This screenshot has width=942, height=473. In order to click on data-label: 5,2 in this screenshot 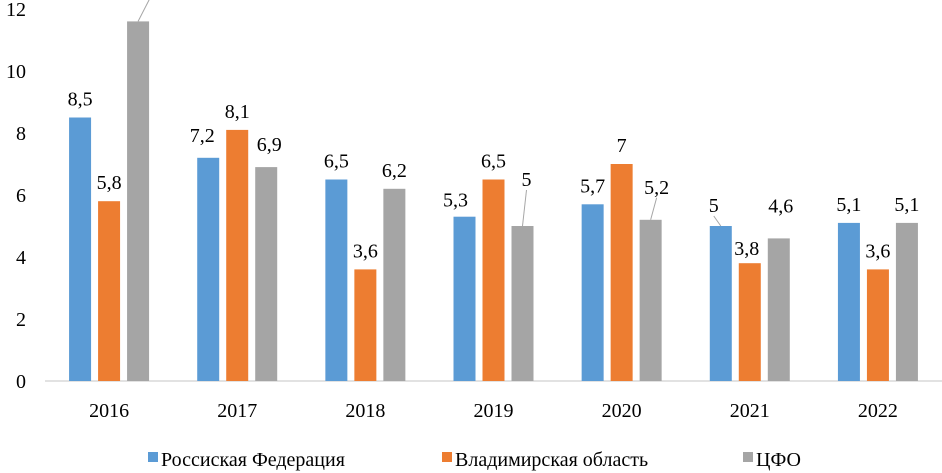, I will do `click(656, 188)`.